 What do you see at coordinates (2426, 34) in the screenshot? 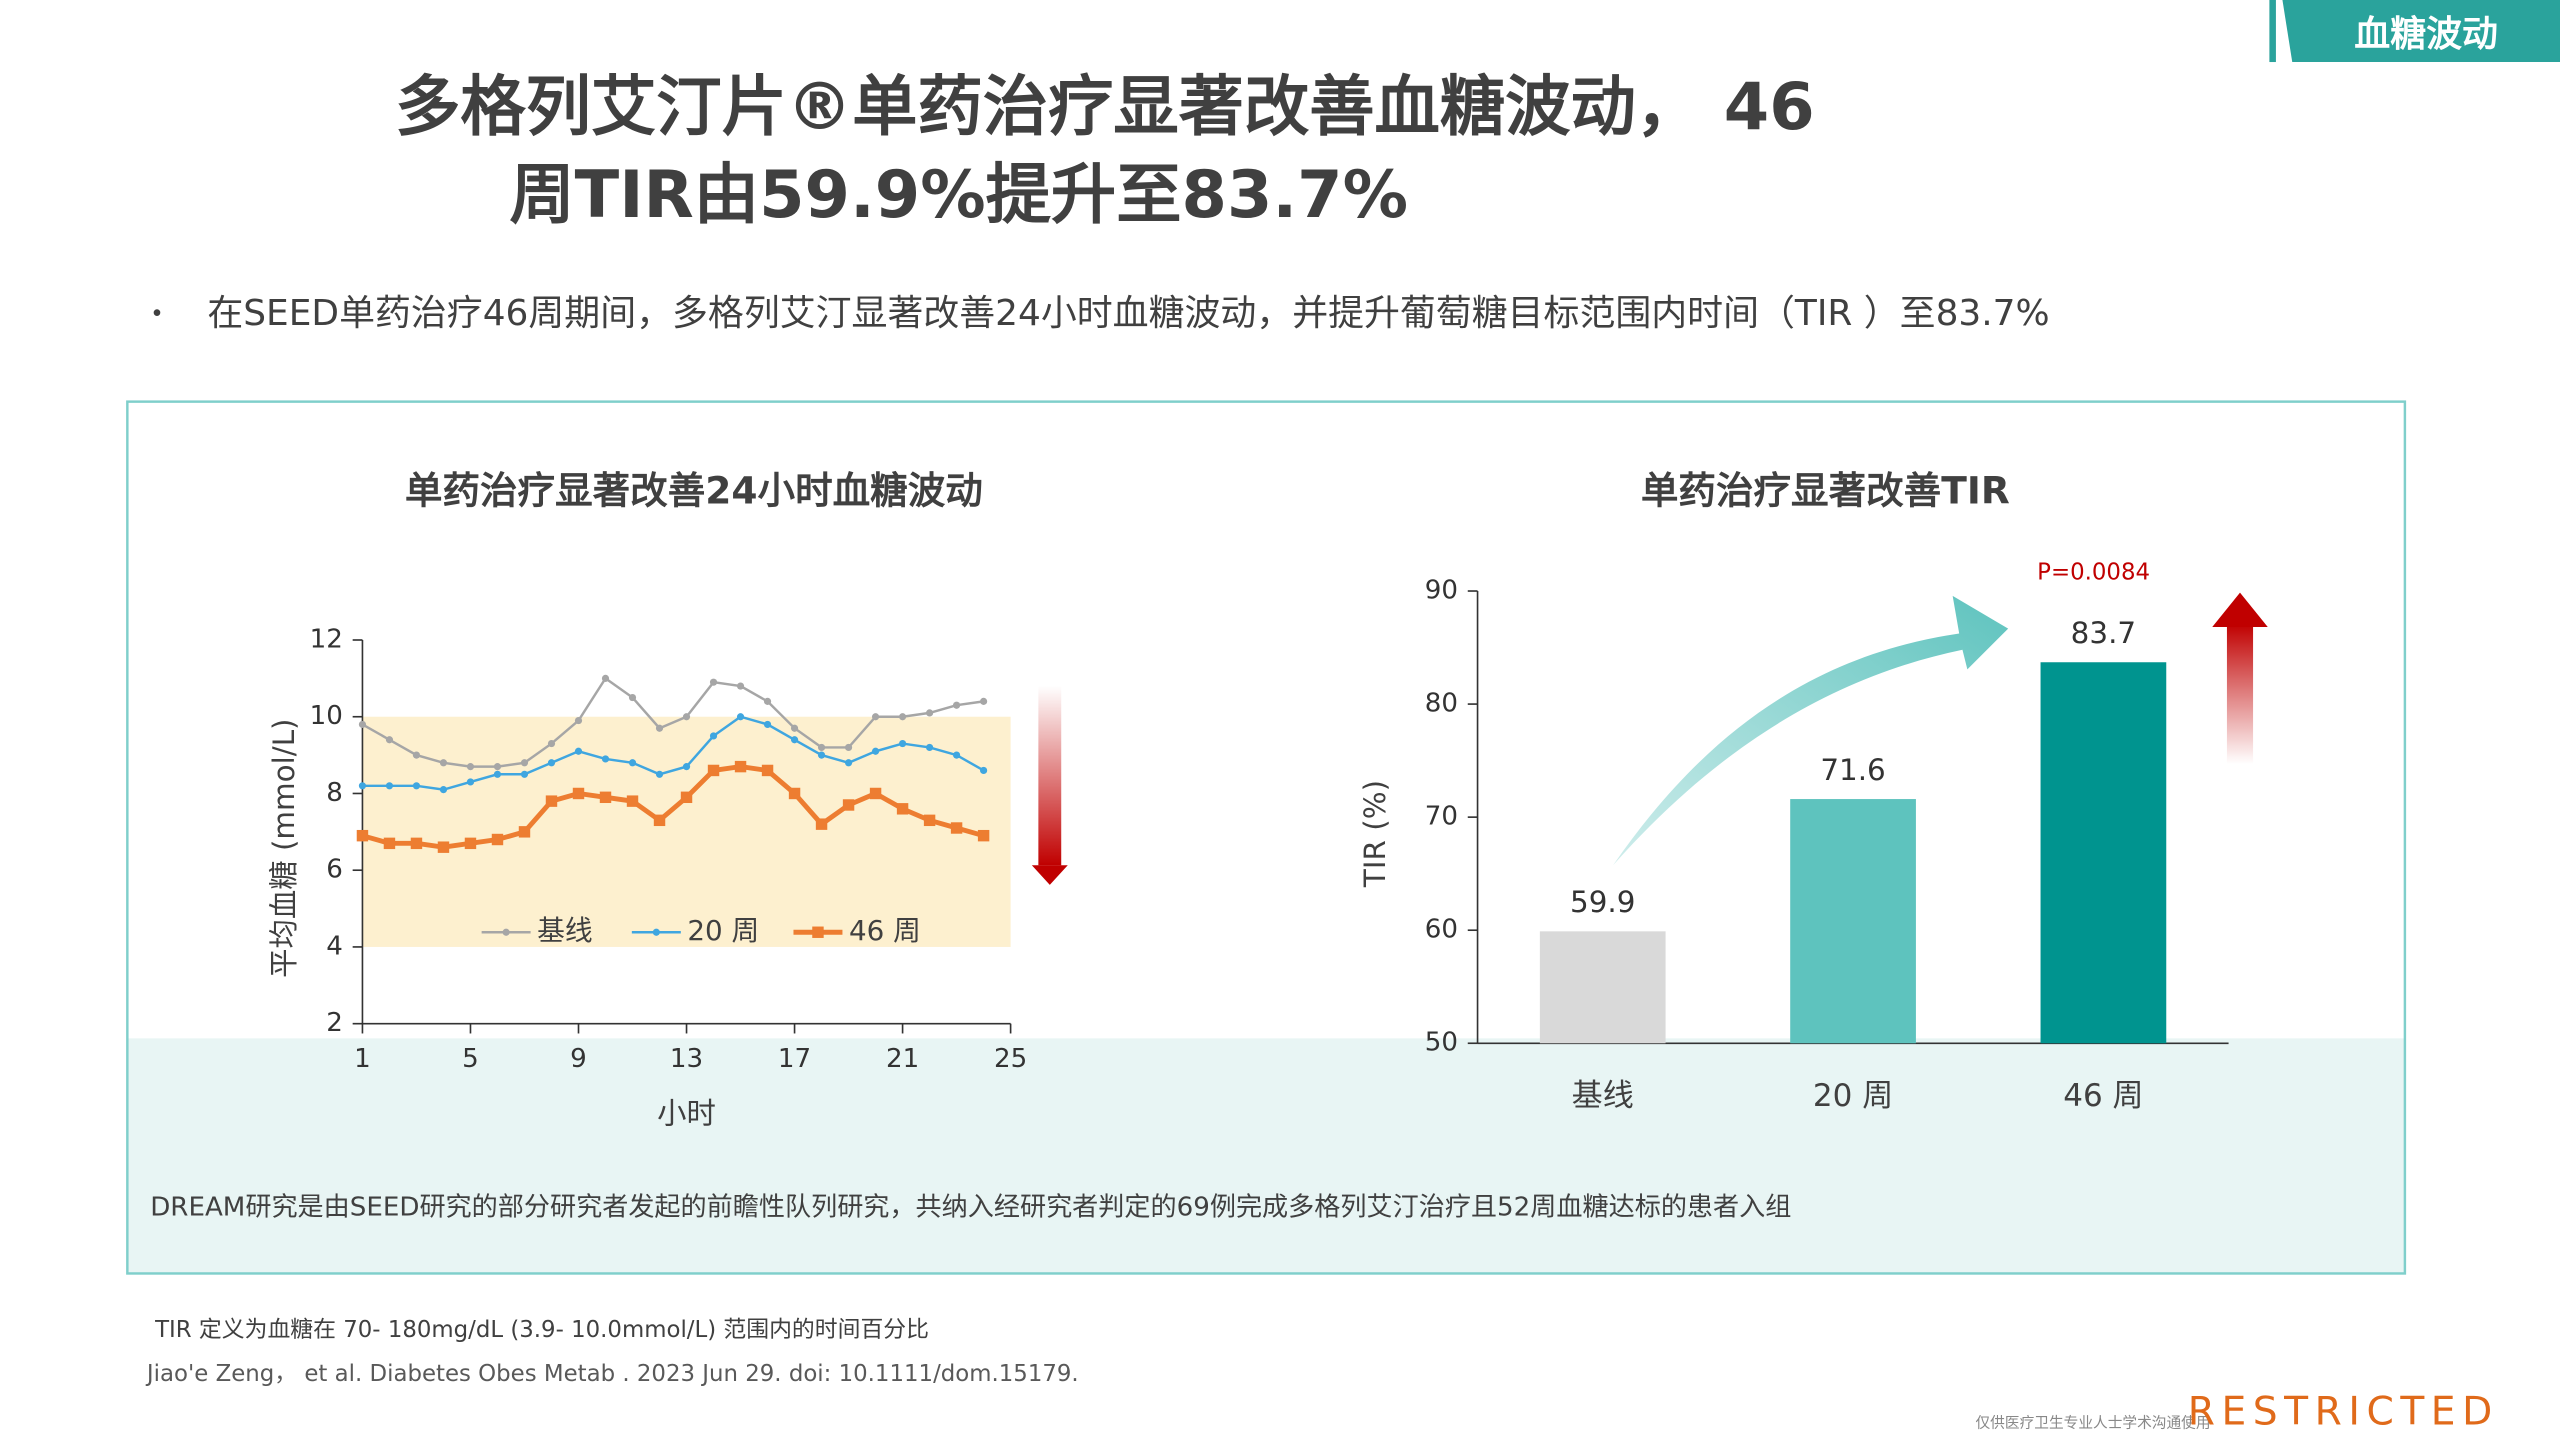
I see `tag: 血糖波动` at bounding box center [2426, 34].